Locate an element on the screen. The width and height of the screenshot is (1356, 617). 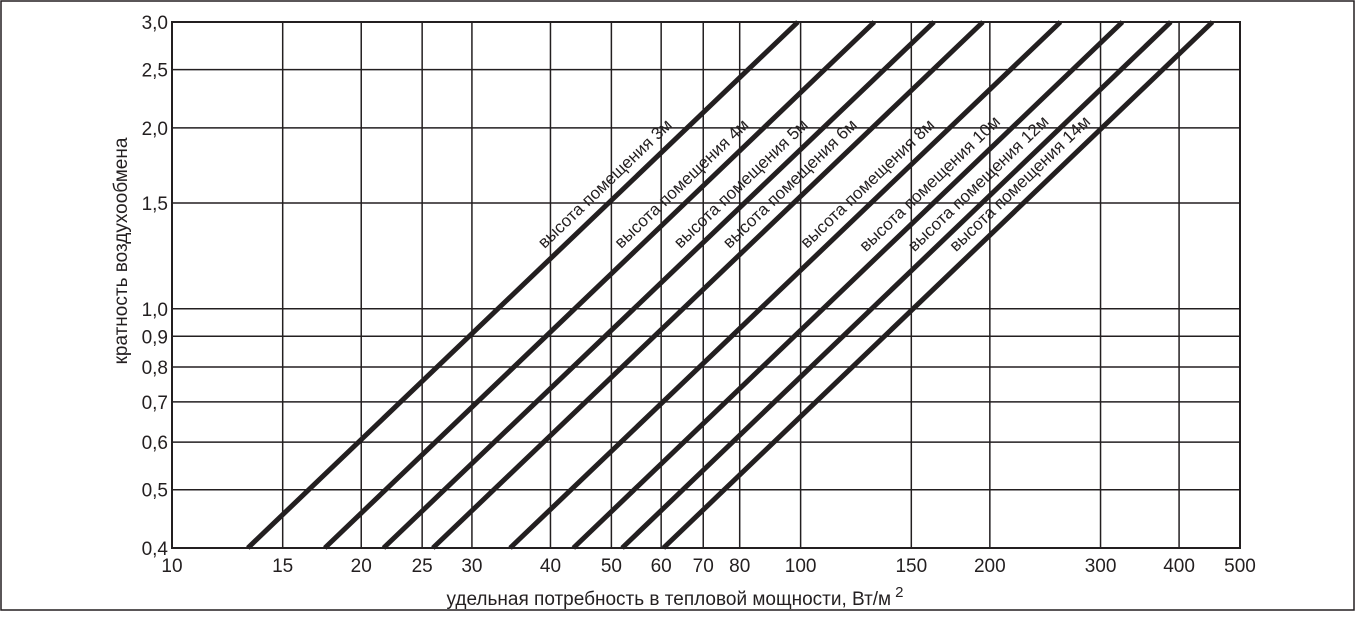
x-axis-title-superscript: 2 is located at coordinates (899, 592).